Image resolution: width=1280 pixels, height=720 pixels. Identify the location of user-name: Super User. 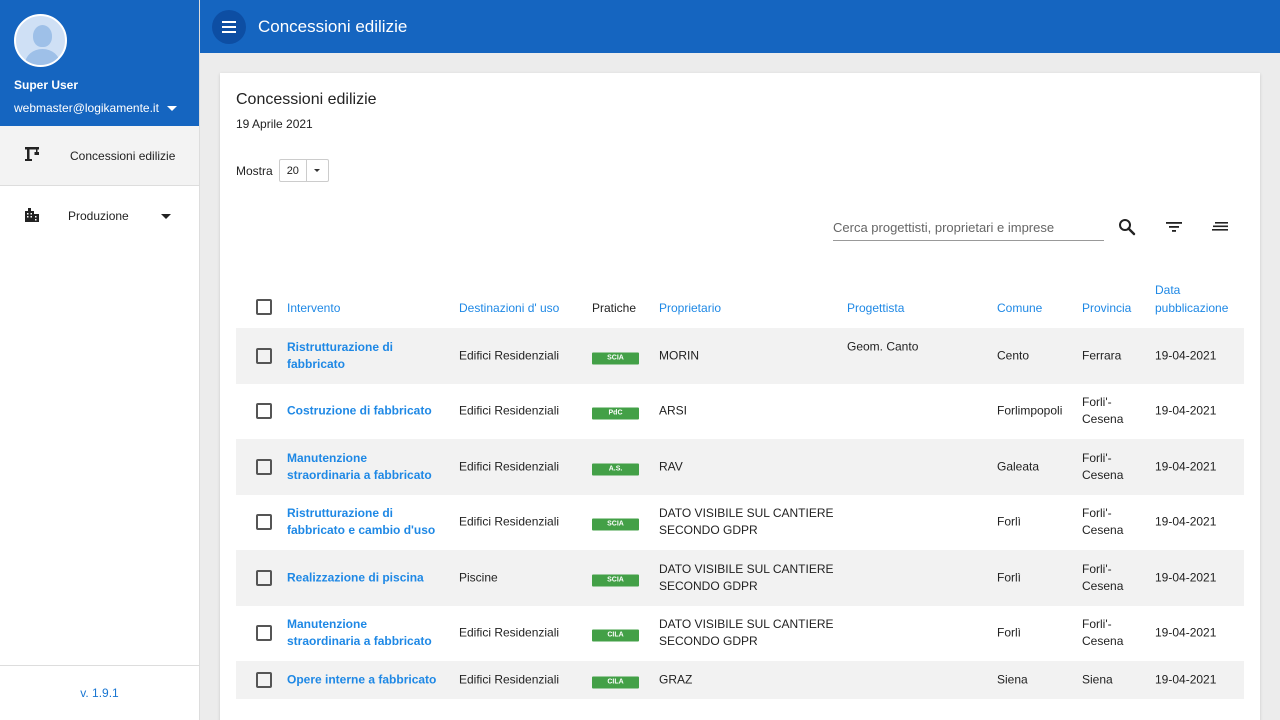
(46, 85).